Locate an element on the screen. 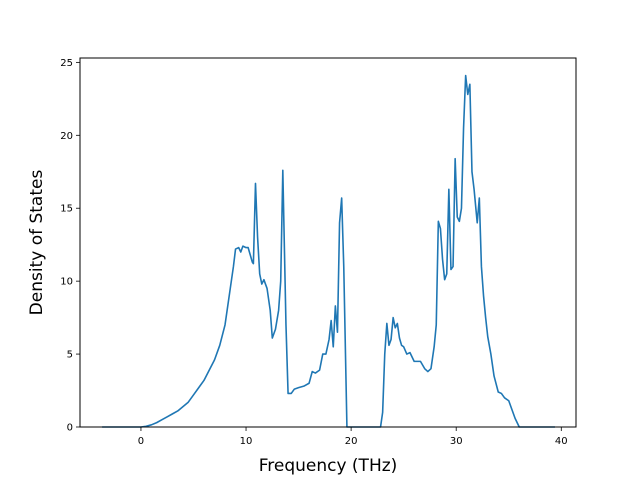 Image resolution: width=640 pixels, height=480 pixels. x-tick: 30 is located at coordinates (456, 437).